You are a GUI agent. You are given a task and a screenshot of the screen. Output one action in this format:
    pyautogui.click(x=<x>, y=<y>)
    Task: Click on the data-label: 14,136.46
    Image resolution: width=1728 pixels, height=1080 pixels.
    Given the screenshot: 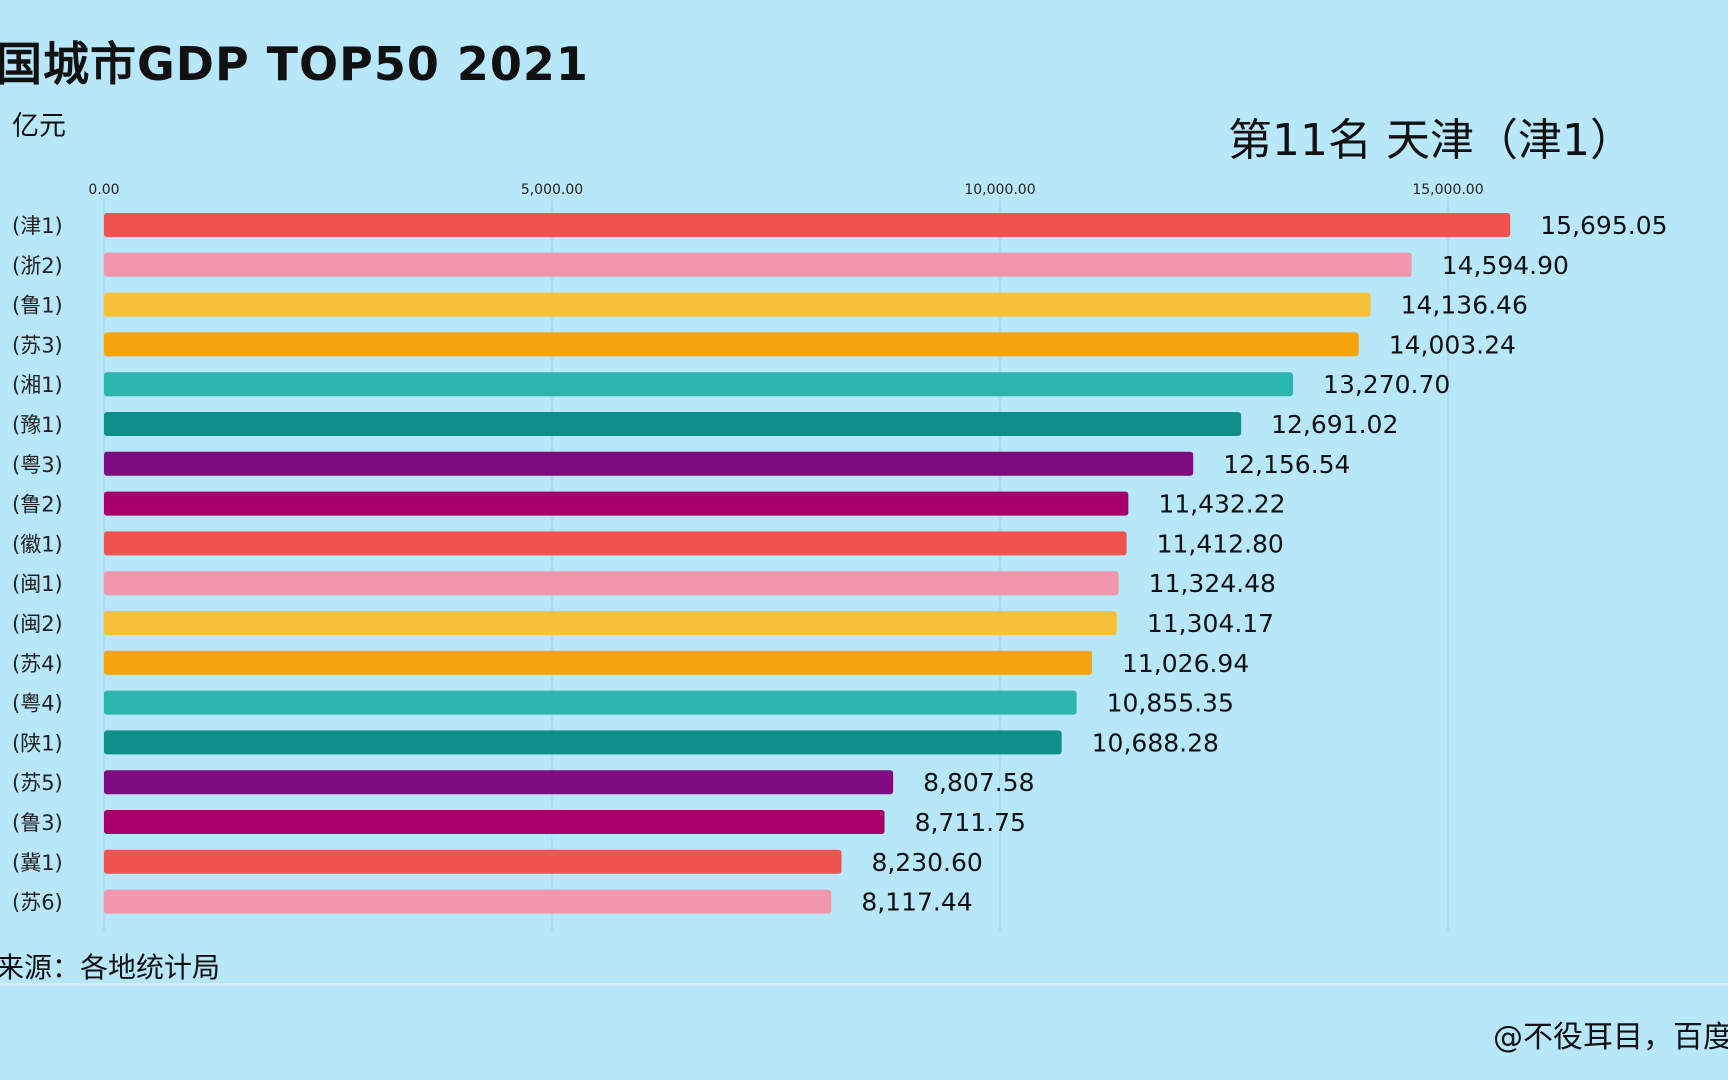 What is the action you would take?
    pyautogui.click(x=1464, y=305)
    